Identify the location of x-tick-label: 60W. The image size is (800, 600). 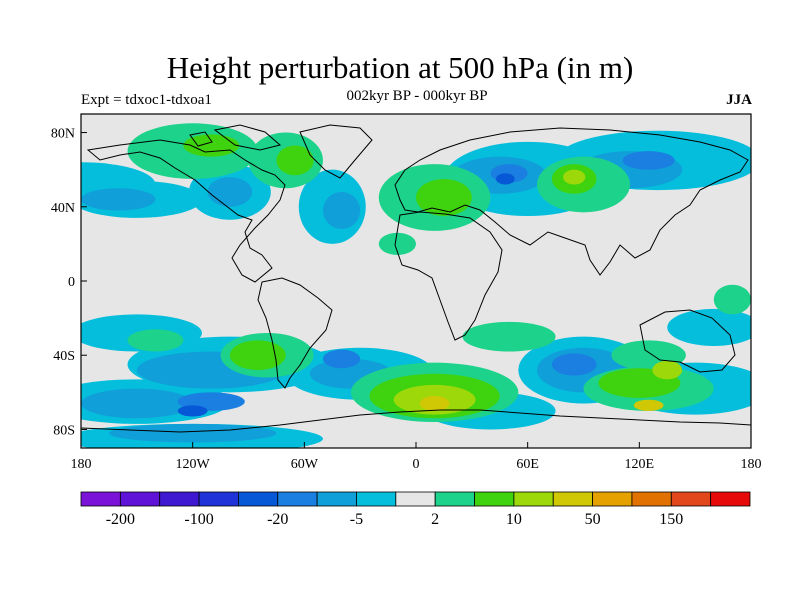
(305, 464).